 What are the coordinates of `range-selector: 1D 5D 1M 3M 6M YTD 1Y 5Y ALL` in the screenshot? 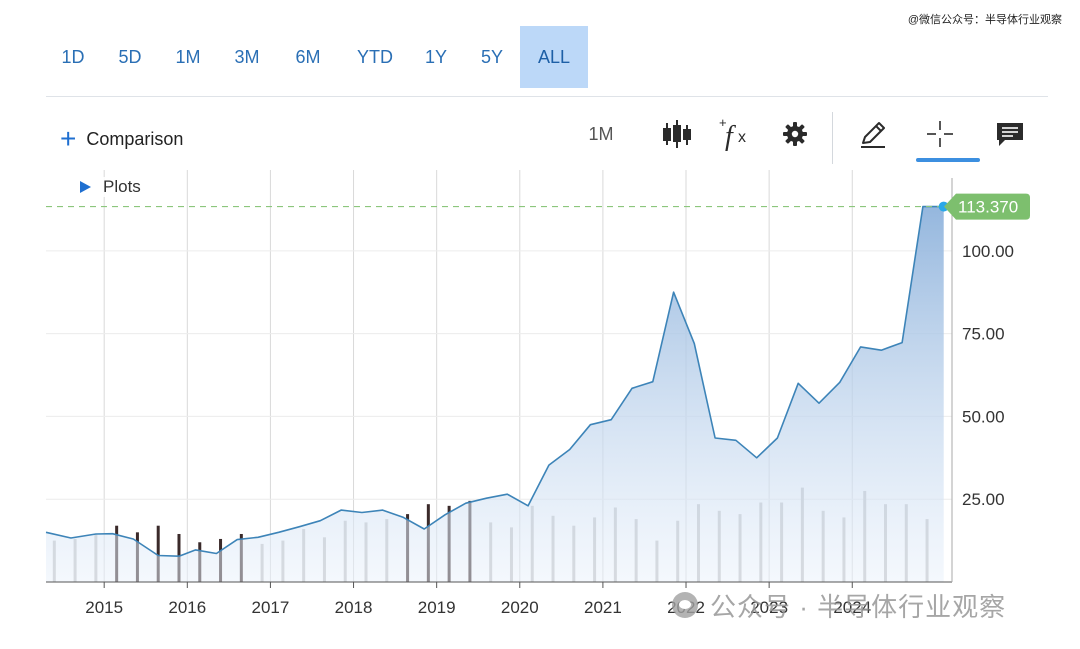 It's located at (310, 57).